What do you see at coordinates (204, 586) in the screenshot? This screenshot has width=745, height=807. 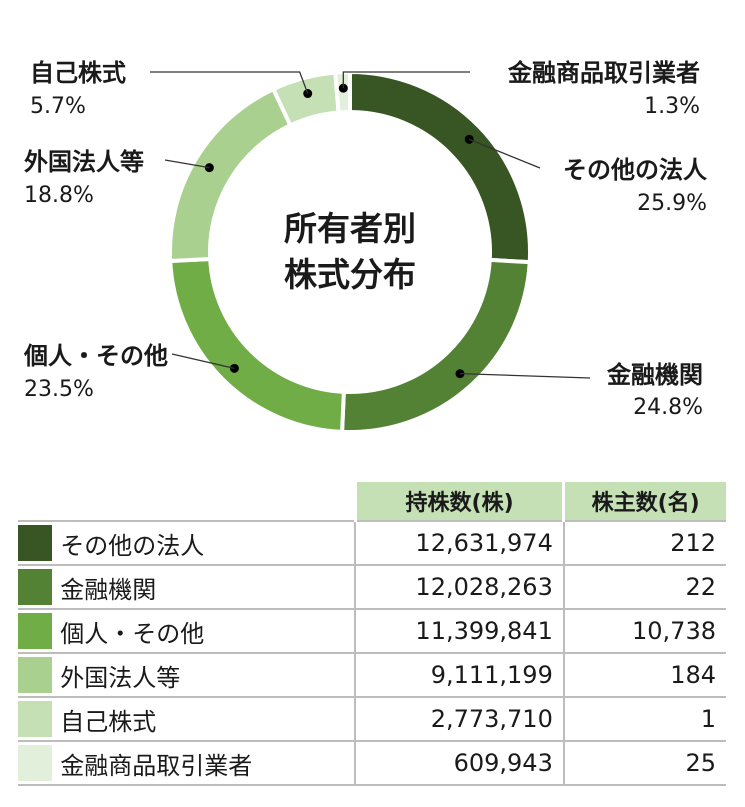 I see `row-category: 金融機関` at bounding box center [204, 586].